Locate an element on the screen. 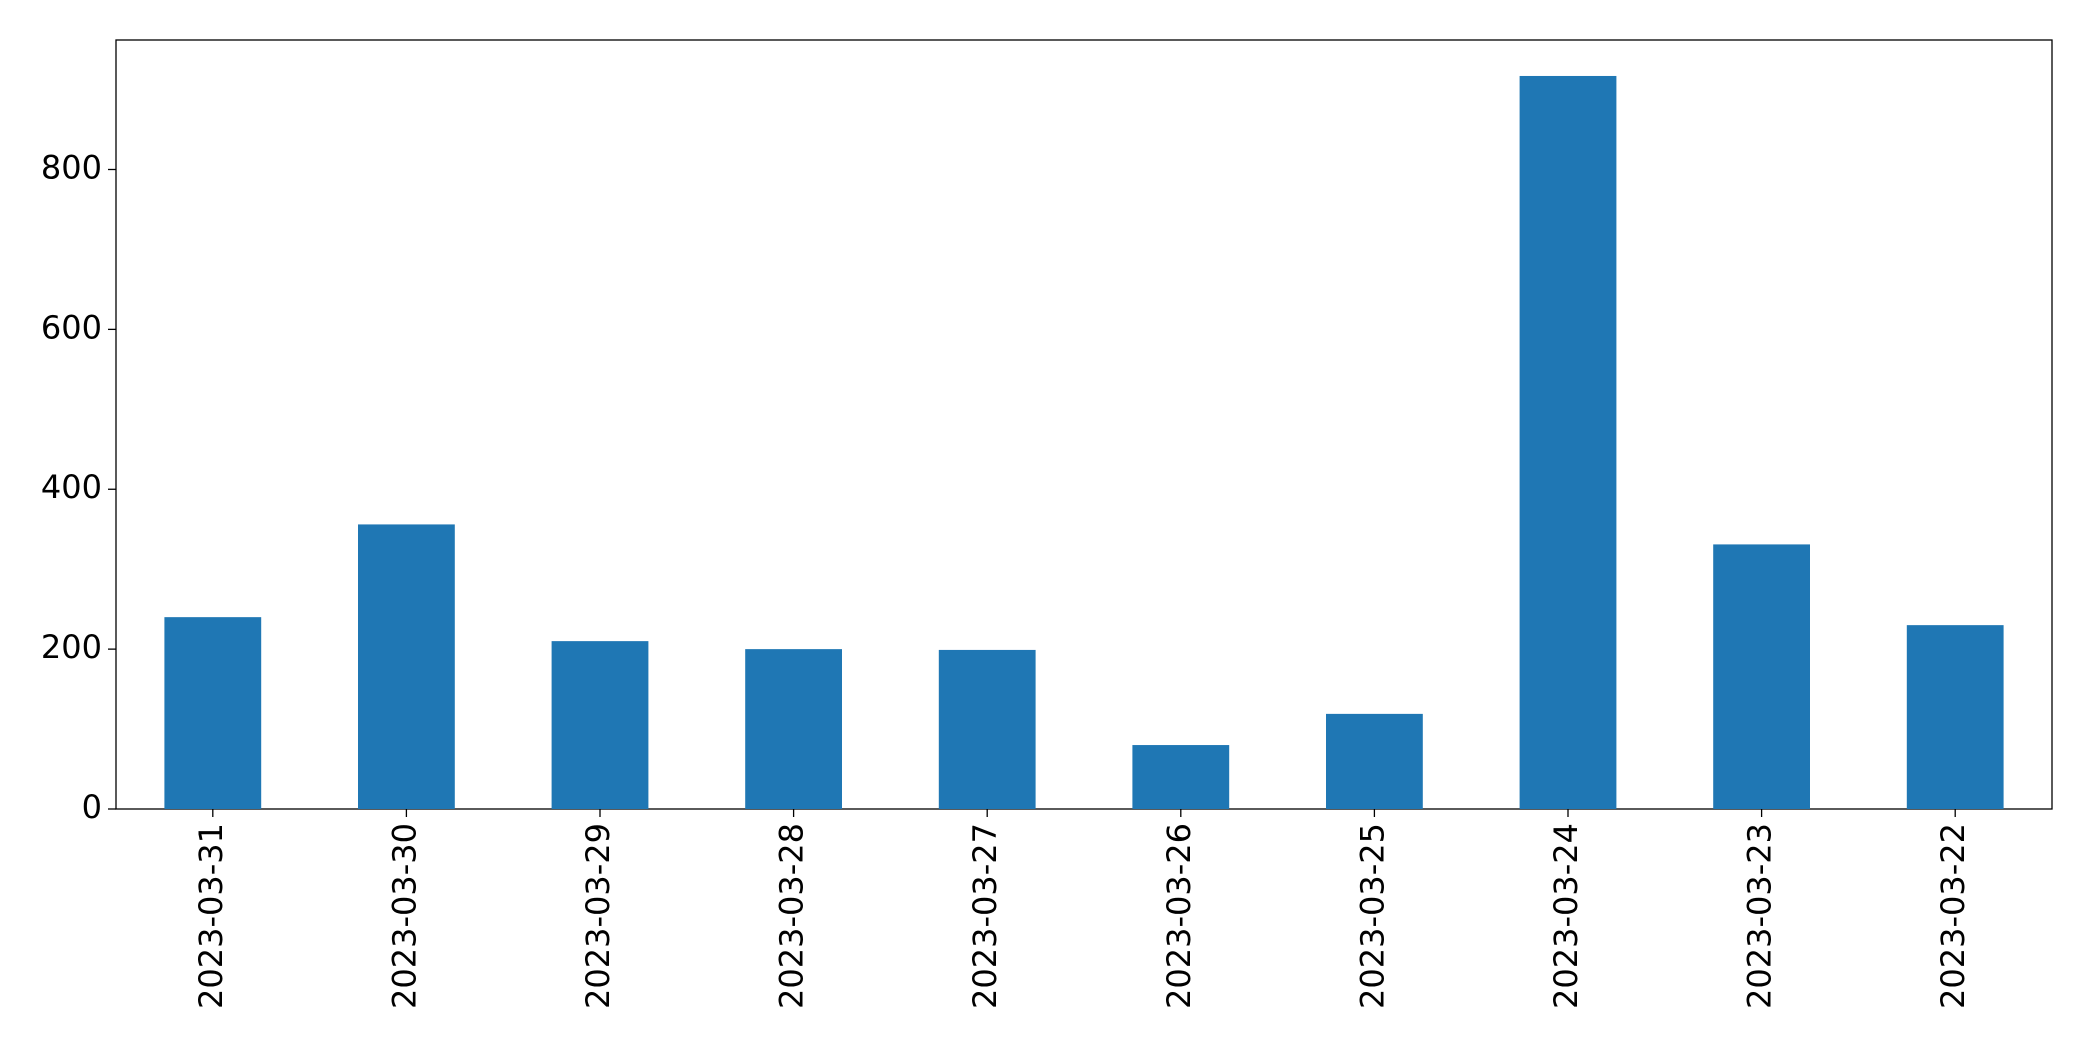 The height and width of the screenshot is (1061, 2093). y-tick-label: 0 is located at coordinates (92, 807).